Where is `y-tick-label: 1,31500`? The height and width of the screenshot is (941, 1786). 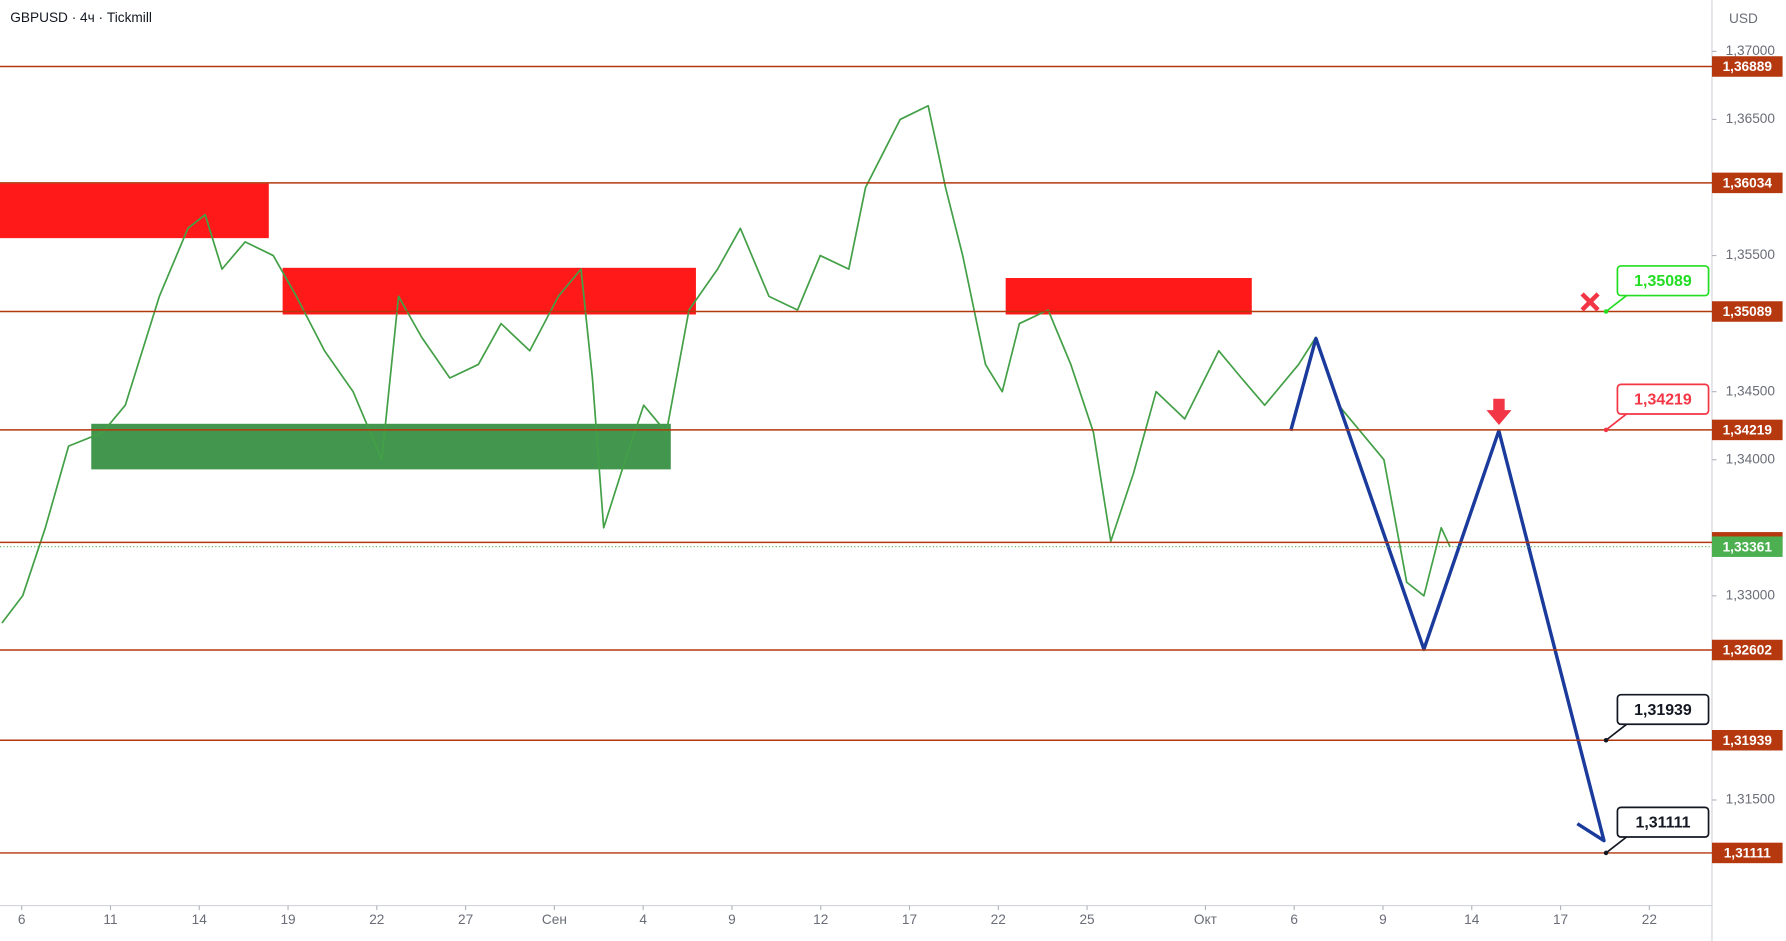
y-tick-label: 1,31500 is located at coordinates (1751, 799).